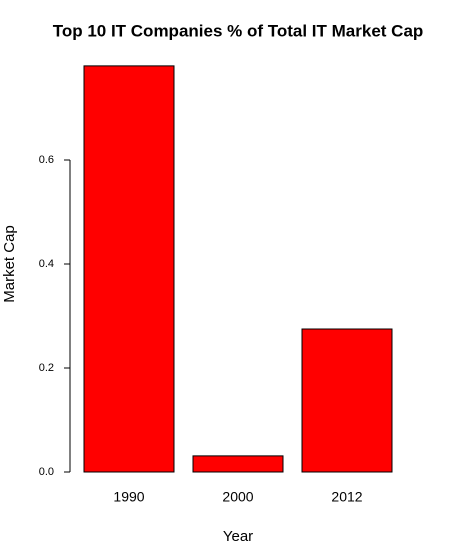  I want to click on y-tick-label: 0.0, so click(46, 472).